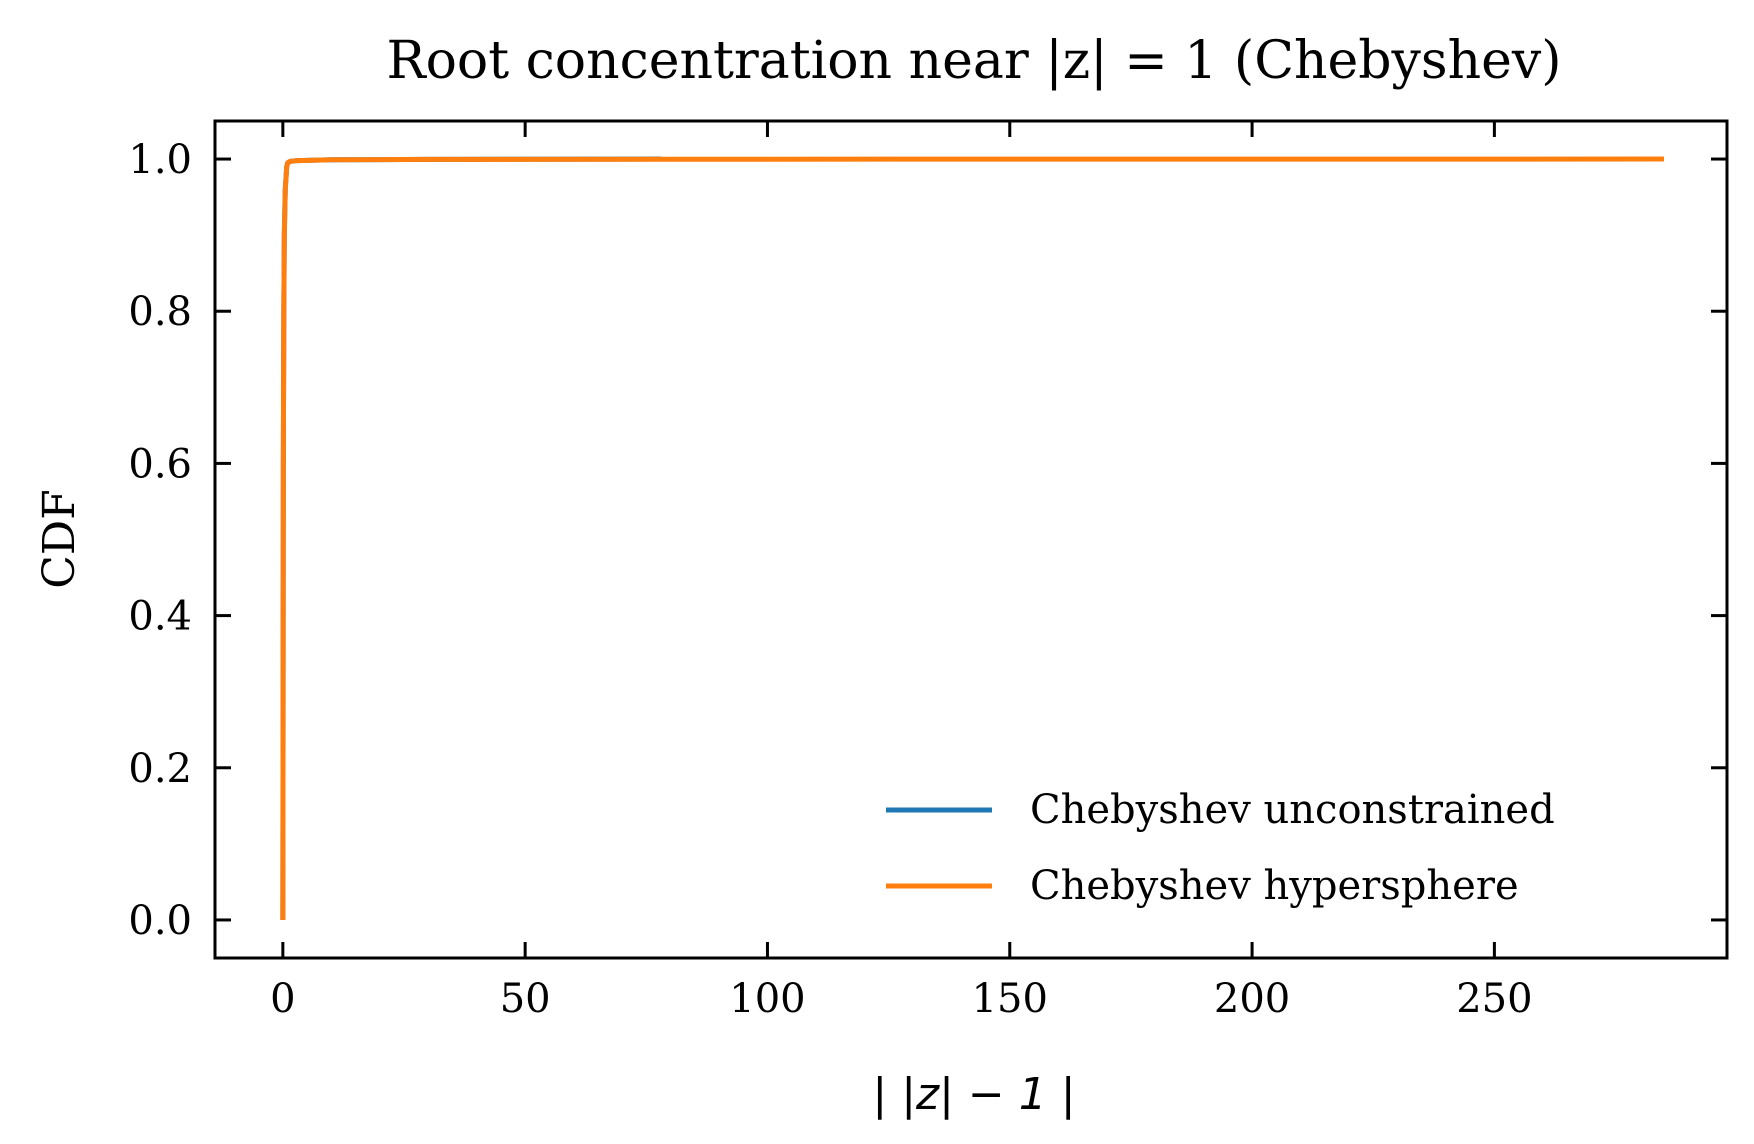  What do you see at coordinates (1252, 999) in the screenshot?
I see `x-tick-label: 200` at bounding box center [1252, 999].